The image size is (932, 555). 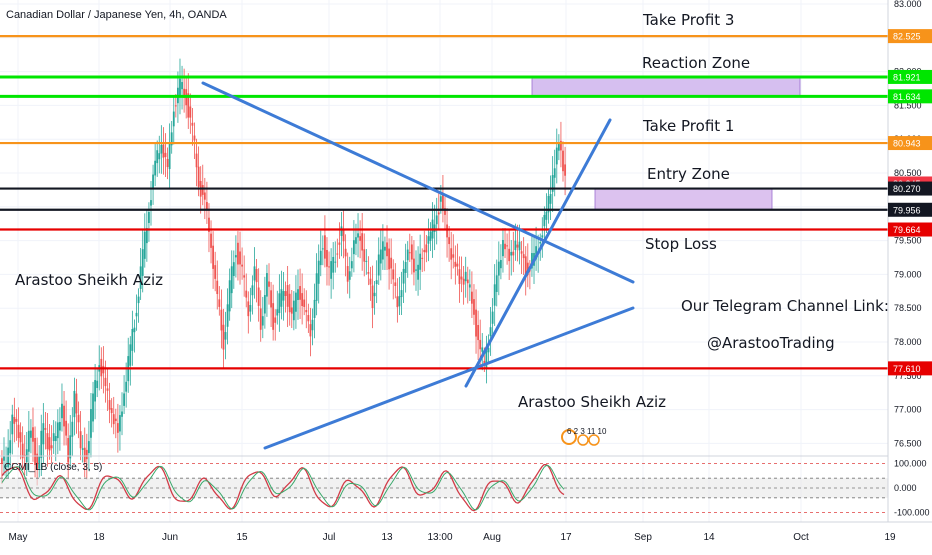 What do you see at coordinates (908, 4) in the screenshot?
I see `price-axis-label: 83.000` at bounding box center [908, 4].